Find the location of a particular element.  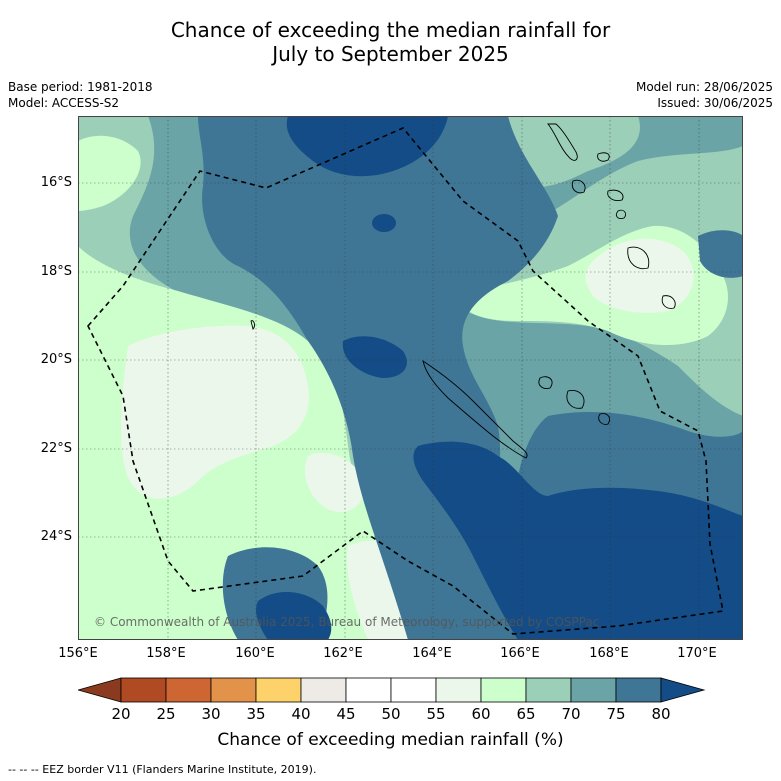

colorbar-tick-label: 45 is located at coordinates (346, 714).